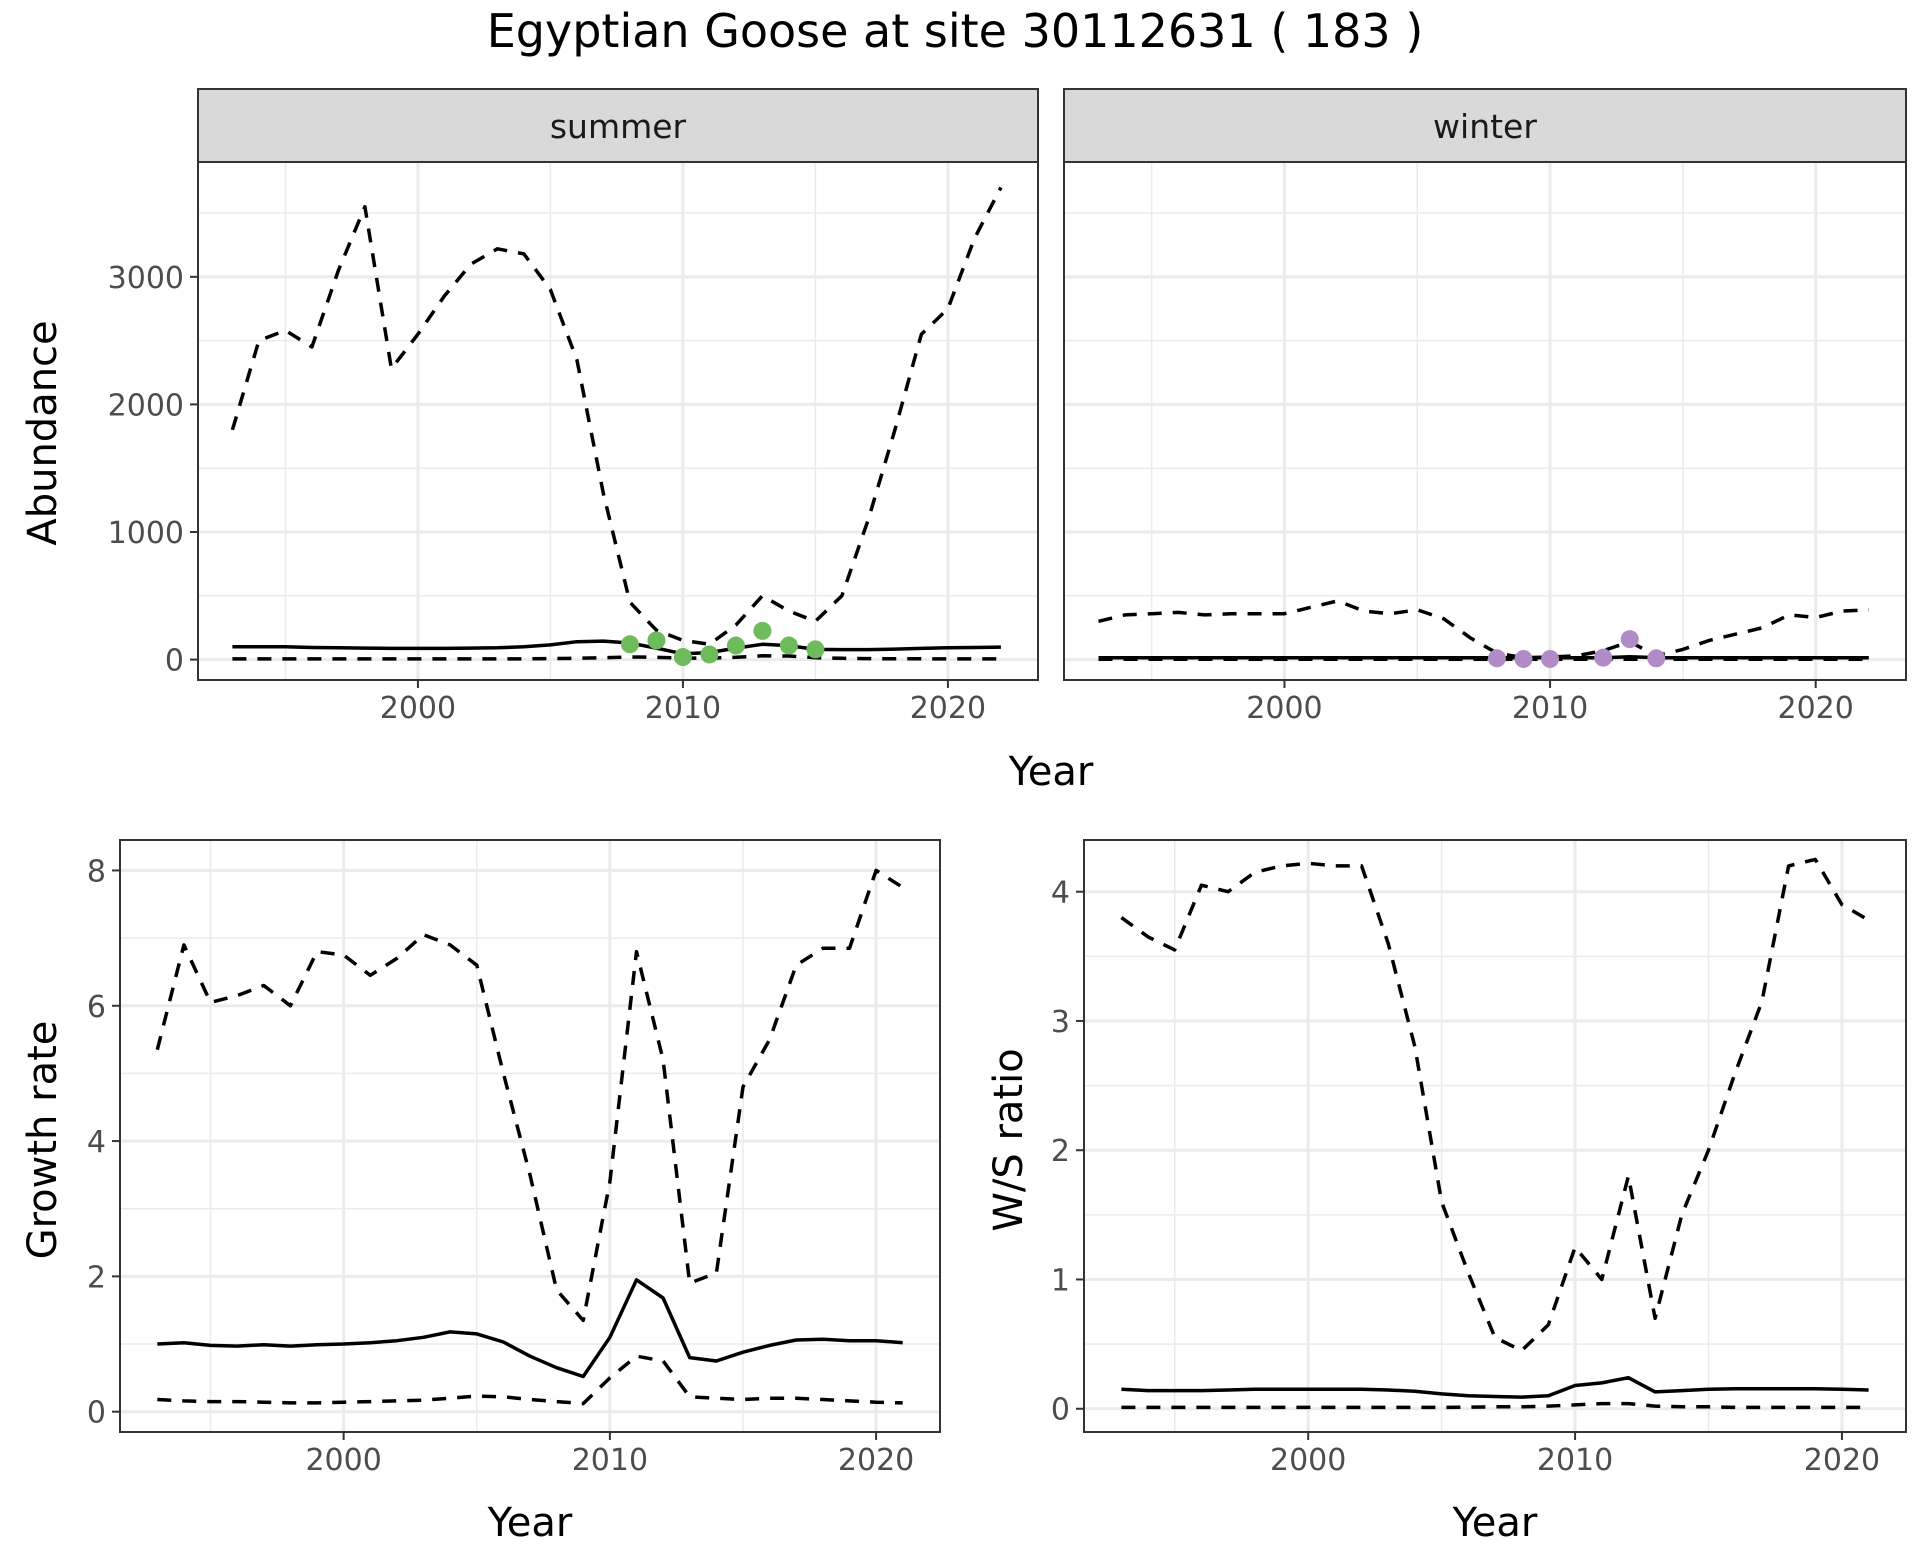 Image resolution: width=1920 pixels, height=1560 pixels. Describe the element at coordinates (96, 1007) in the screenshot. I see `growth-y-tick-label: 6` at that location.